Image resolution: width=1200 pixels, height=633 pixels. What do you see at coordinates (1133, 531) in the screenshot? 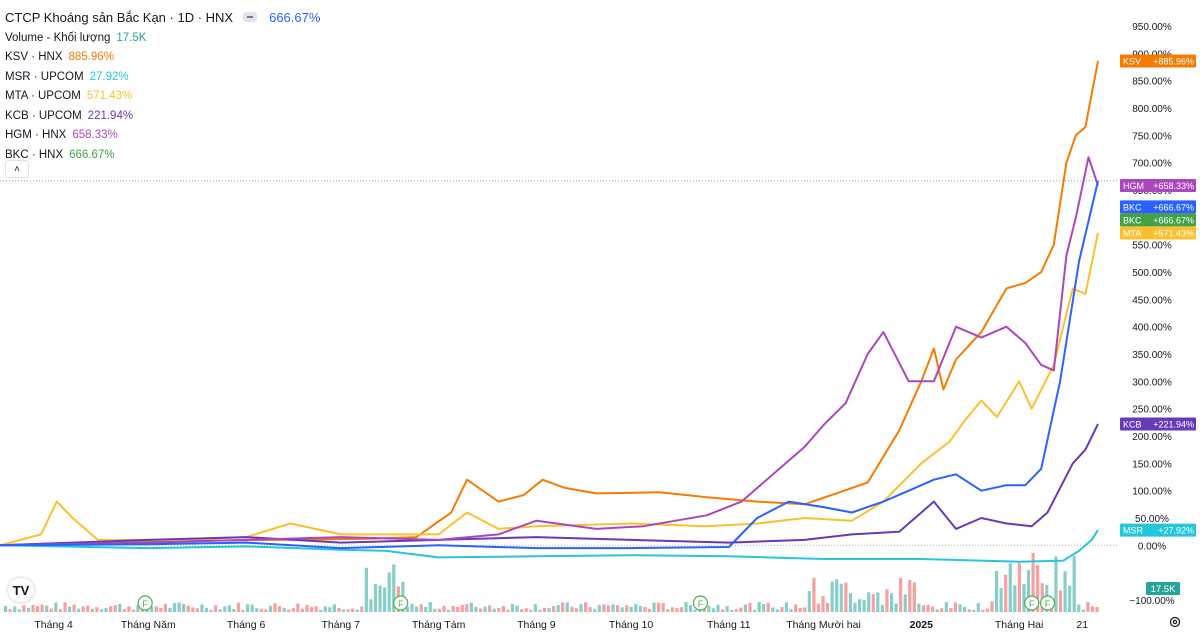
I see `price-label-symbol: MSR` at bounding box center [1133, 531].